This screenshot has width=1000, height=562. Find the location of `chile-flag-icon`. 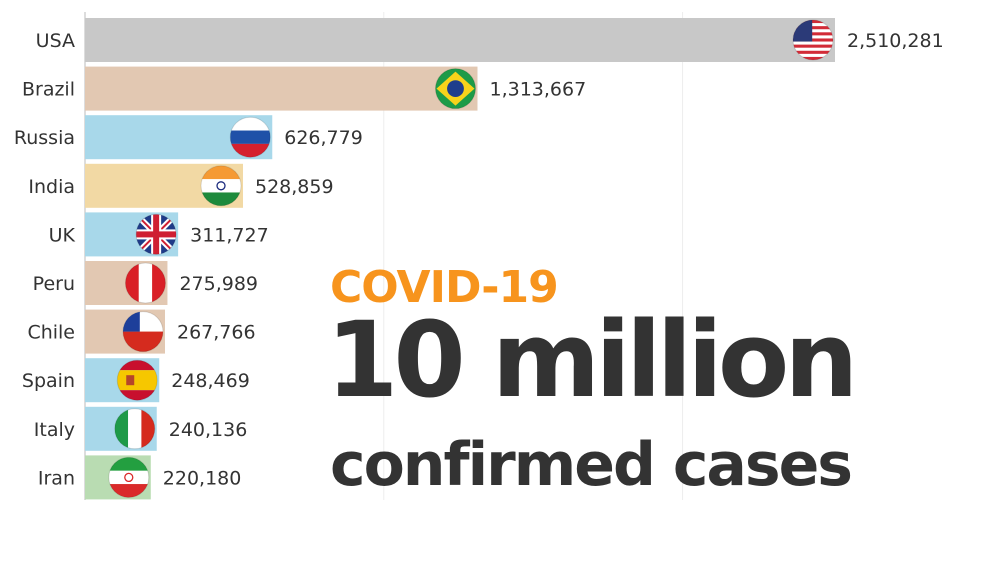

chile-flag-icon is located at coordinates (143, 332).